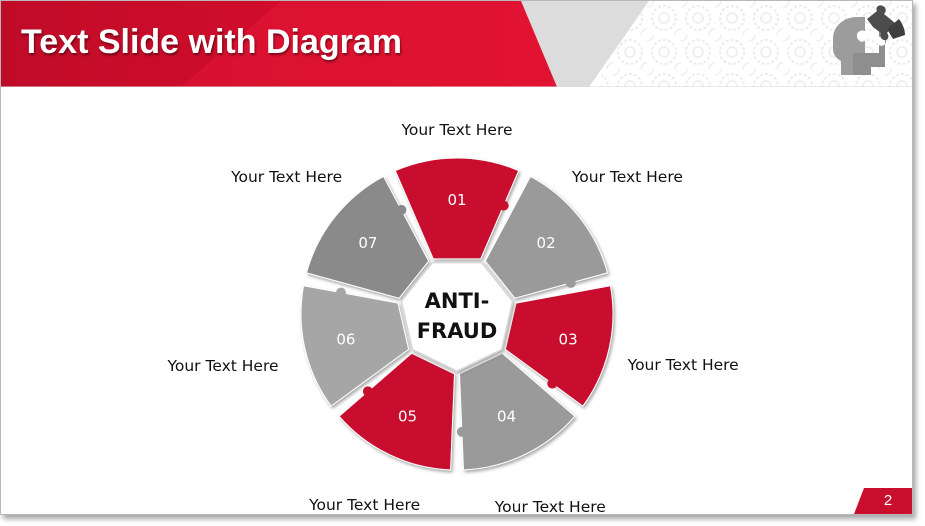 The height and width of the screenshot is (526, 925). What do you see at coordinates (223, 366) in the screenshot?
I see `segment-label-06: Your Text Here` at bounding box center [223, 366].